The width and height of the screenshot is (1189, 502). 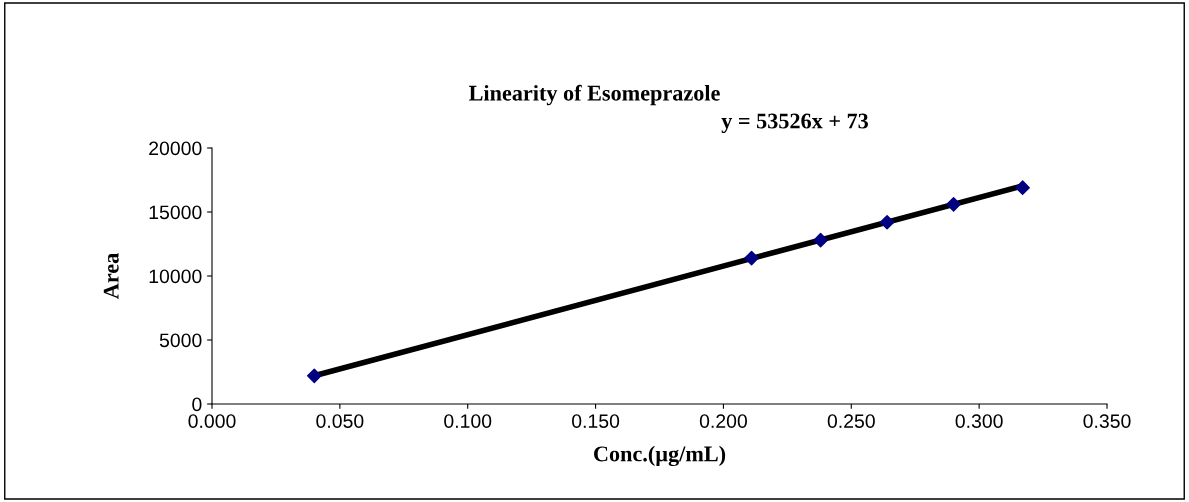 I want to click on x-tick-label: 0.100, so click(x=468, y=421).